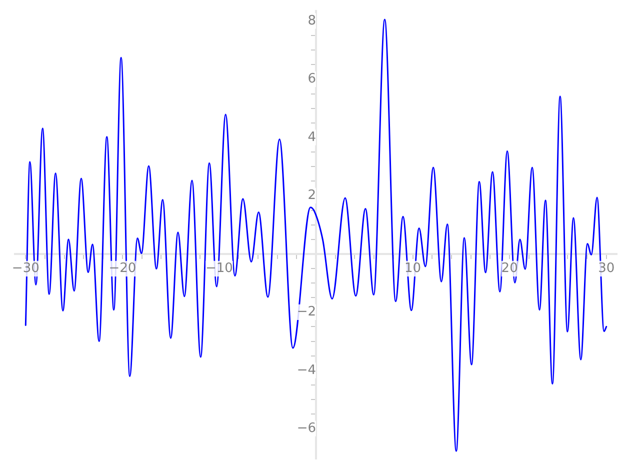  What do you see at coordinates (312, 196) in the screenshot?
I see `y-tick-label: 2` at bounding box center [312, 196].